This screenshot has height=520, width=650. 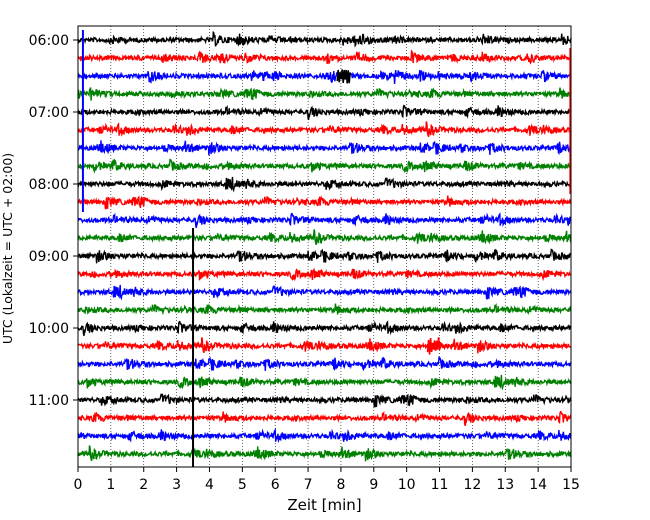 What do you see at coordinates (49, 401) in the screenshot?
I see `y-tick-label: 11:00` at bounding box center [49, 401].